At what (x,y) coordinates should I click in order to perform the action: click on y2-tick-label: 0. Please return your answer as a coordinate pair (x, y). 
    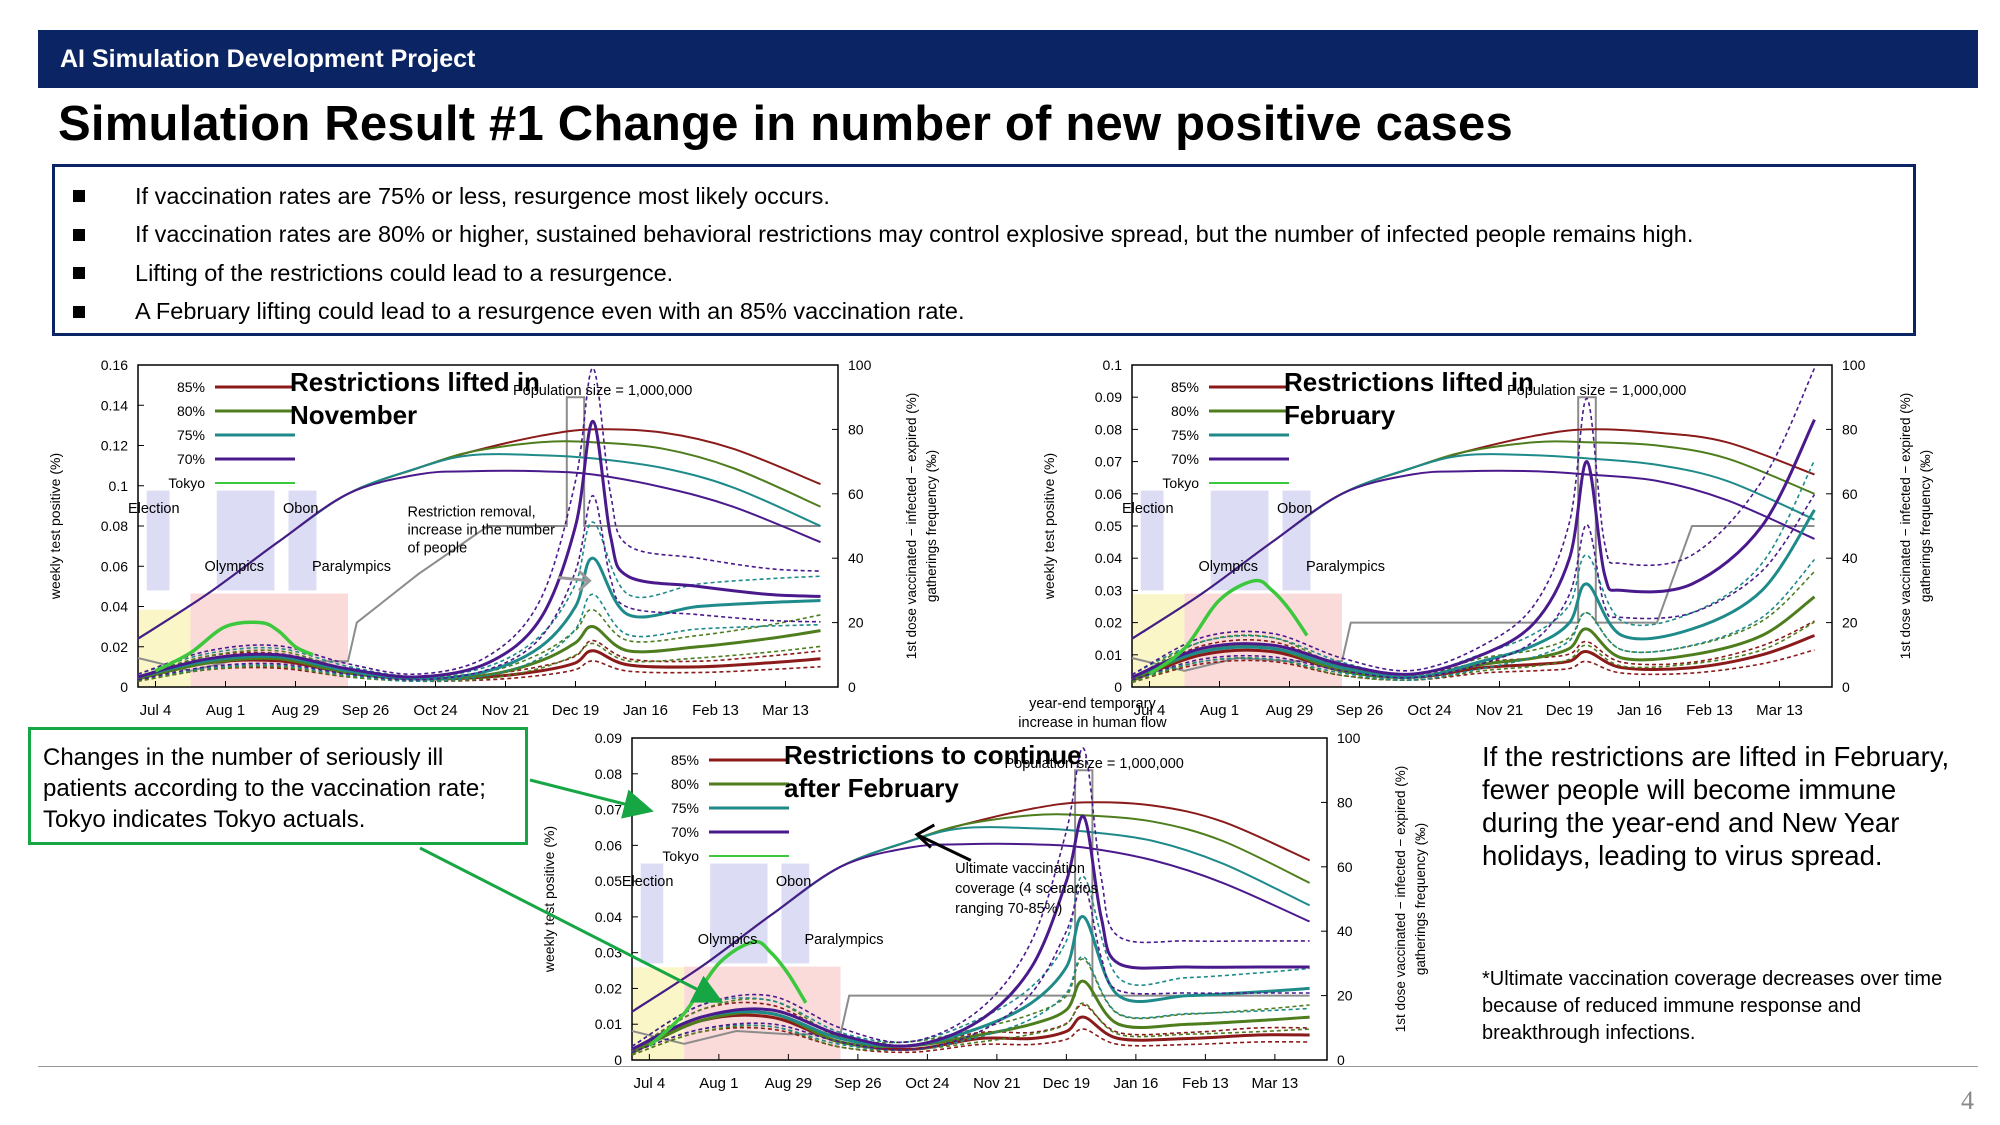
    Looking at the image, I should click on (852, 687).